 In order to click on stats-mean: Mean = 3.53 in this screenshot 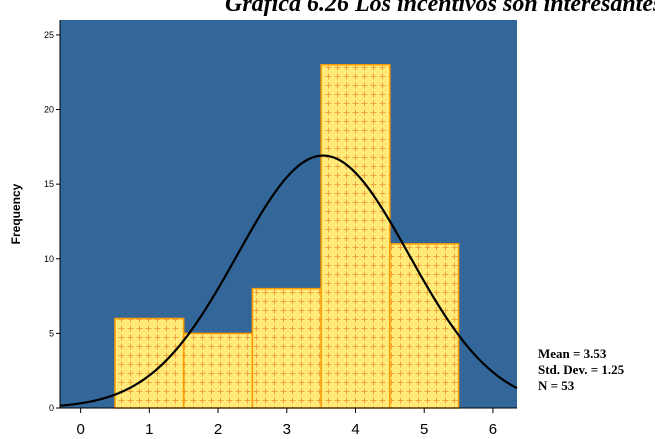, I will do `click(572, 353)`.